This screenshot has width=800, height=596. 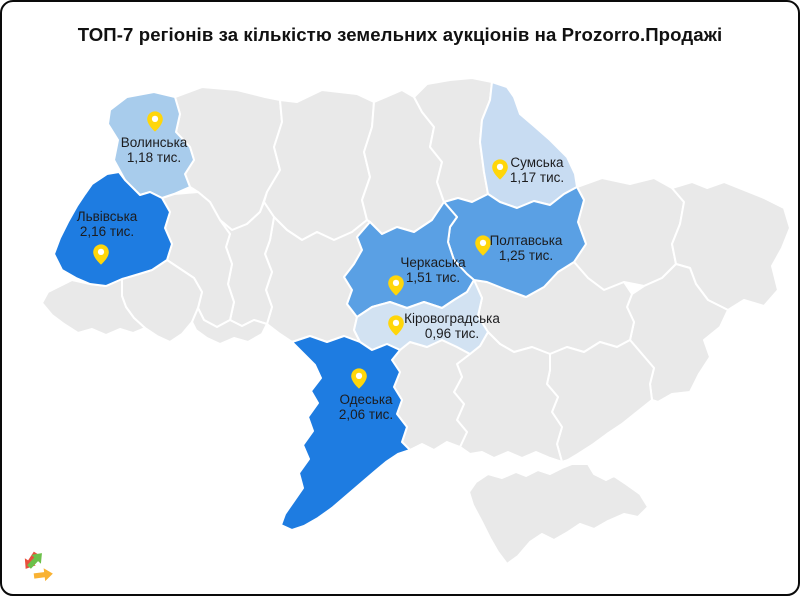 What do you see at coordinates (396, 325) in the screenshot?
I see `map-pin-icon-kirovohradska` at bounding box center [396, 325].